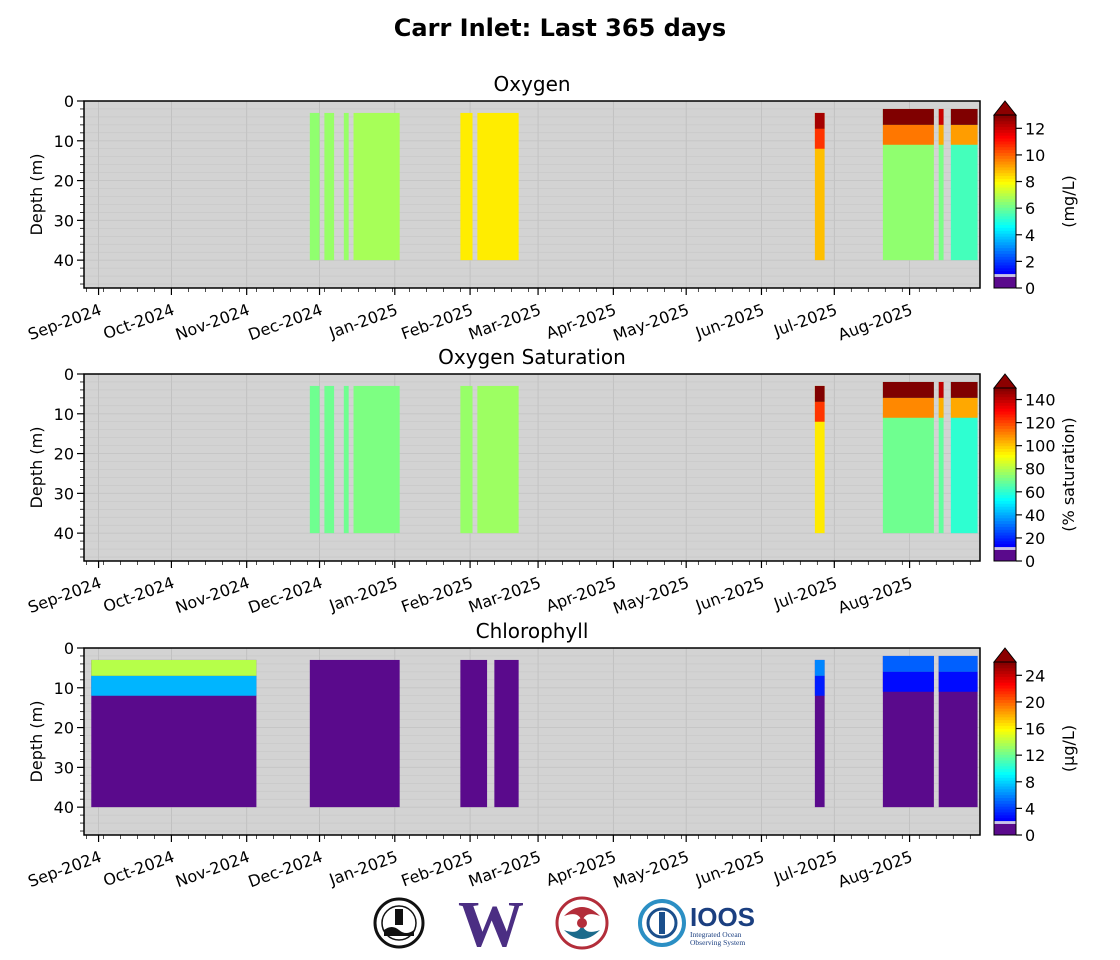 The image size is (1120, 960). I want to click on colorbar-tick-label: 24, so click(1035, 675).